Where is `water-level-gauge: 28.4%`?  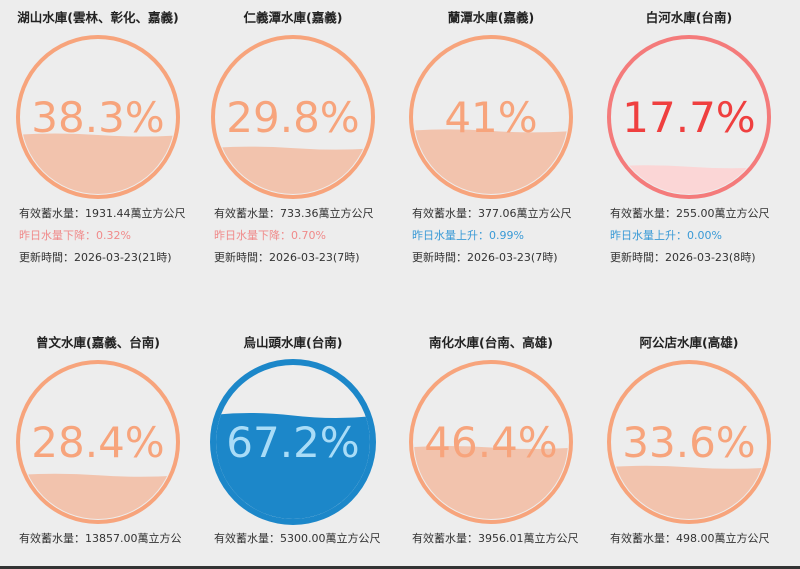 water-level-gauge: 28.4% is located at coordinates (98, 442).